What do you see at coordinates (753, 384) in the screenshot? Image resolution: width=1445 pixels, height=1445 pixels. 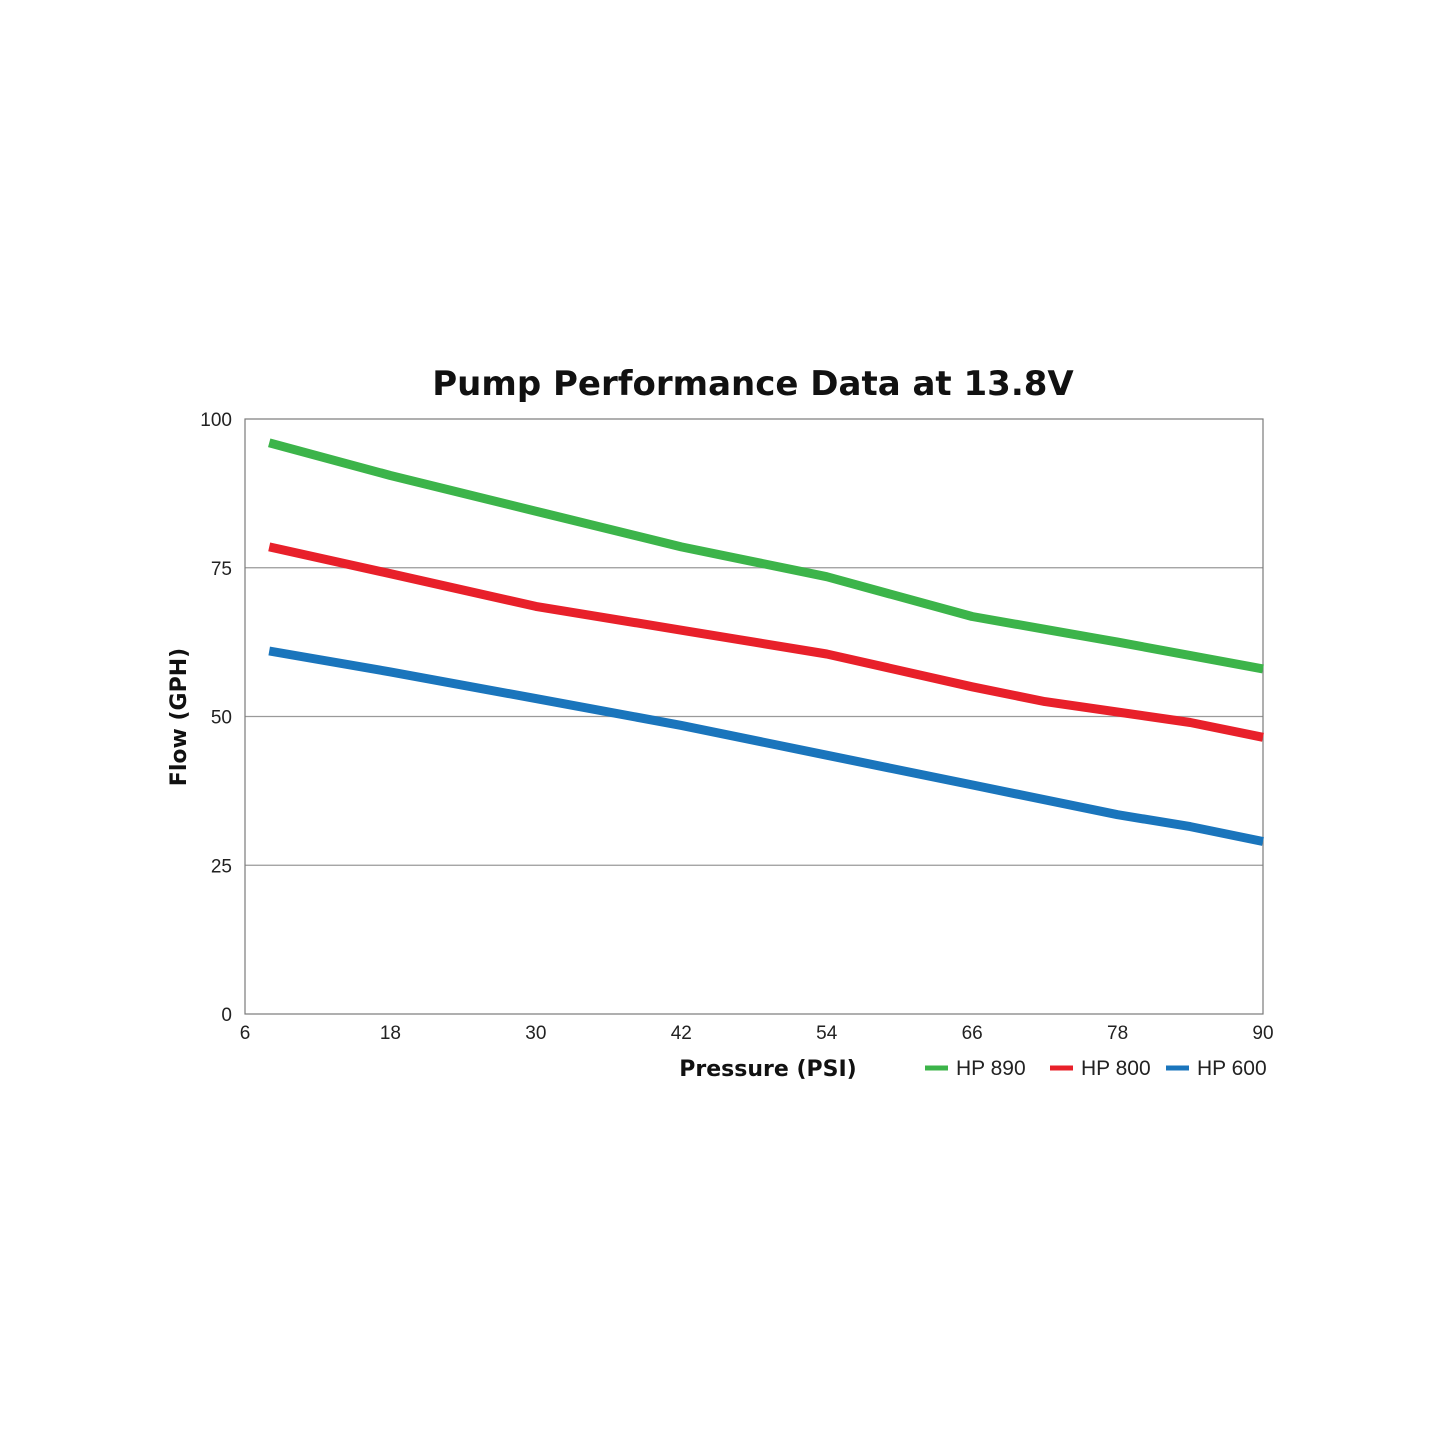 I see `chart-title: Pump Performance Data at 13.8V` at bounding box center [753, 384].